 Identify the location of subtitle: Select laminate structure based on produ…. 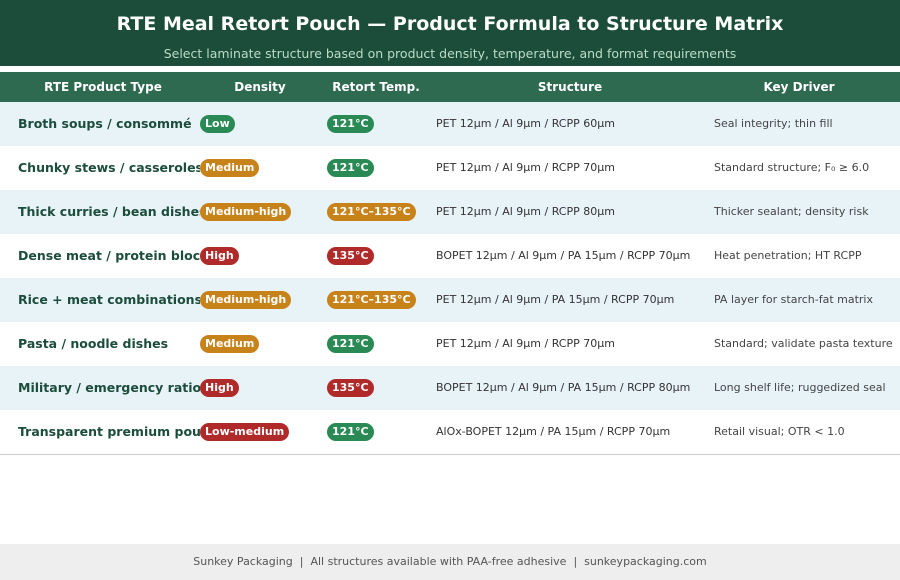
(450, 53).